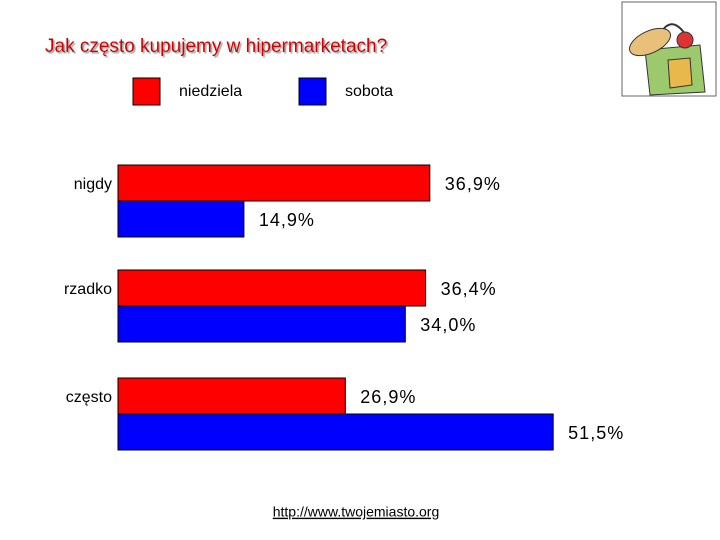  Describe the element at coordinates (216, 46) in the screenshot. I see `chart-title: Jak często kupujemy w hipermarketach?` at that location.